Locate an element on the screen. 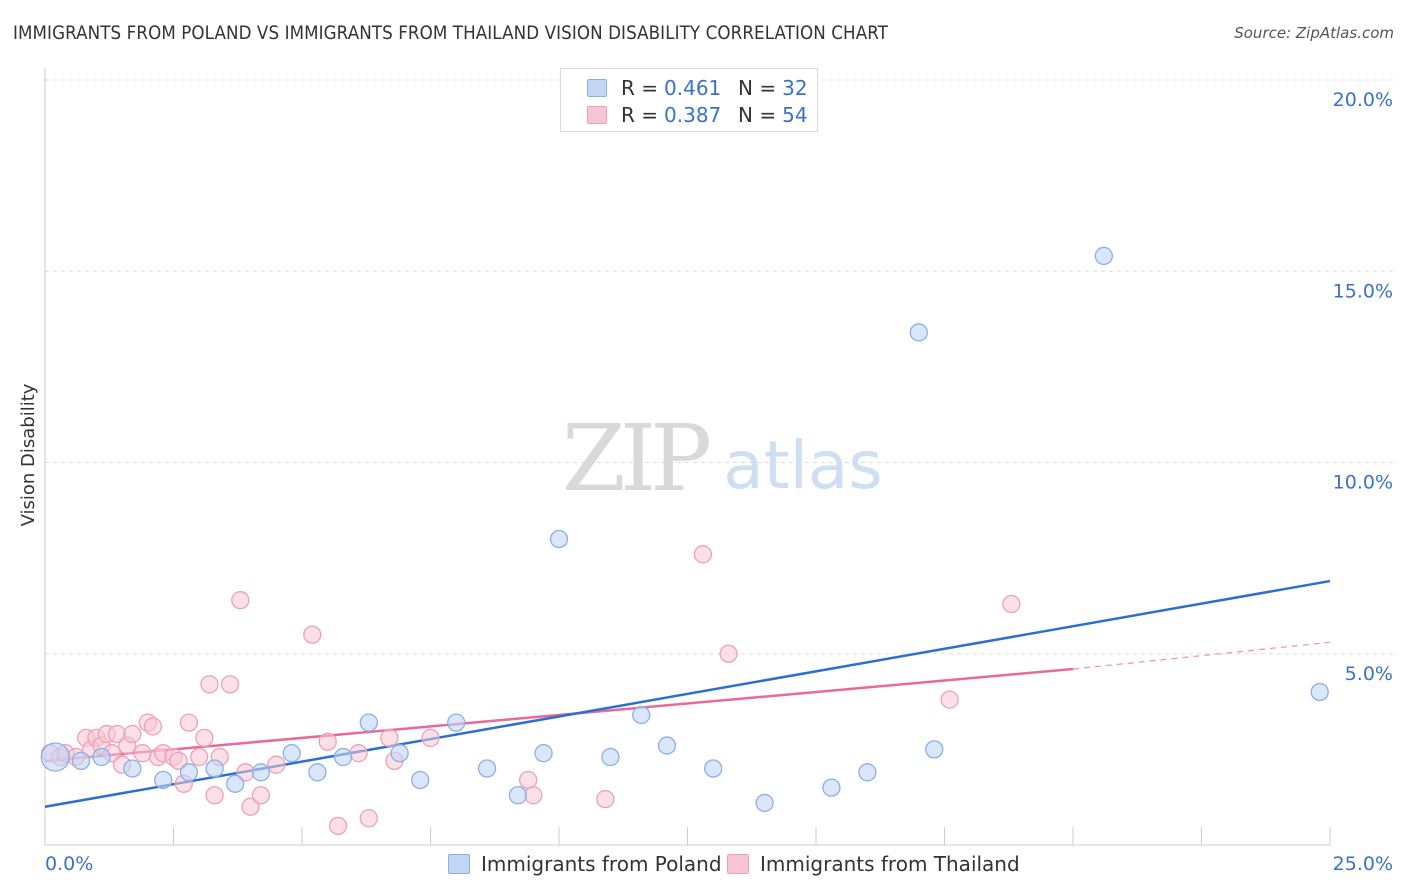 The height and width of the screenshot is (892, 1406). stats-legend-thailand: R = 0.387 N = 54 is located at coordinates (697, 115).